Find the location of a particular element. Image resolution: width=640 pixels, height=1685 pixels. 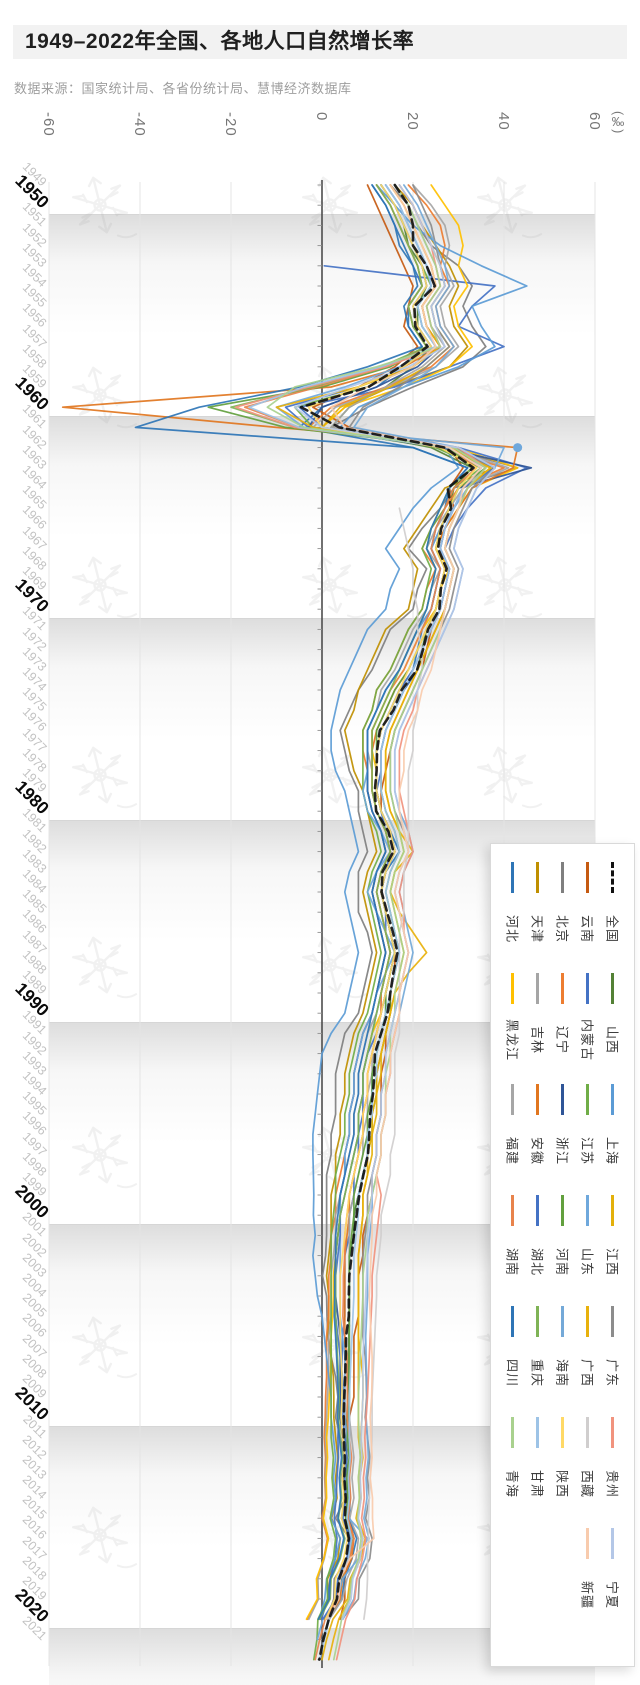

highlight-marker is located at coordinates (518, 448).